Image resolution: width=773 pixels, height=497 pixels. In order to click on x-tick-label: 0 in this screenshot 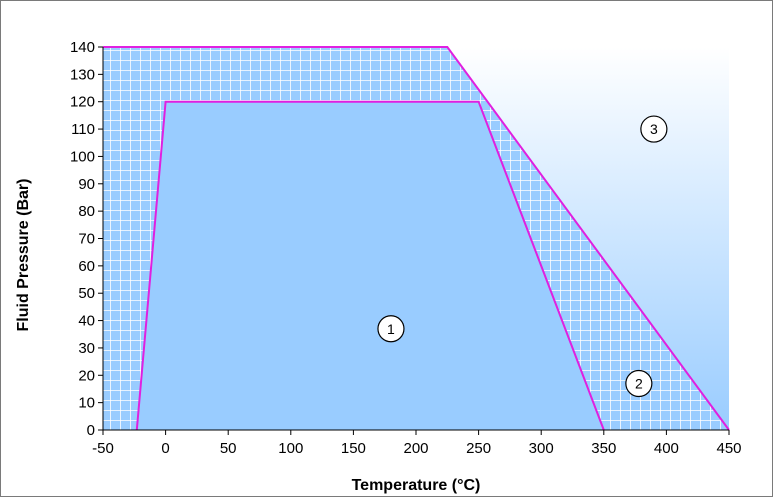, I will do `click(165, 448)`.